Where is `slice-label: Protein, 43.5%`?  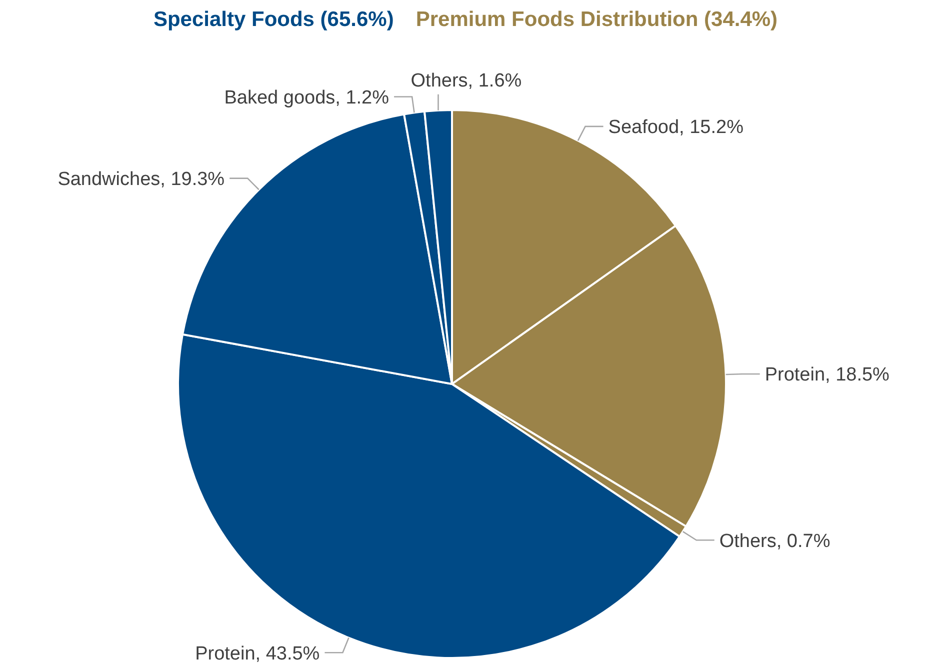 slice-label: Protein, 43.5% is located at coordinates (257, 653).